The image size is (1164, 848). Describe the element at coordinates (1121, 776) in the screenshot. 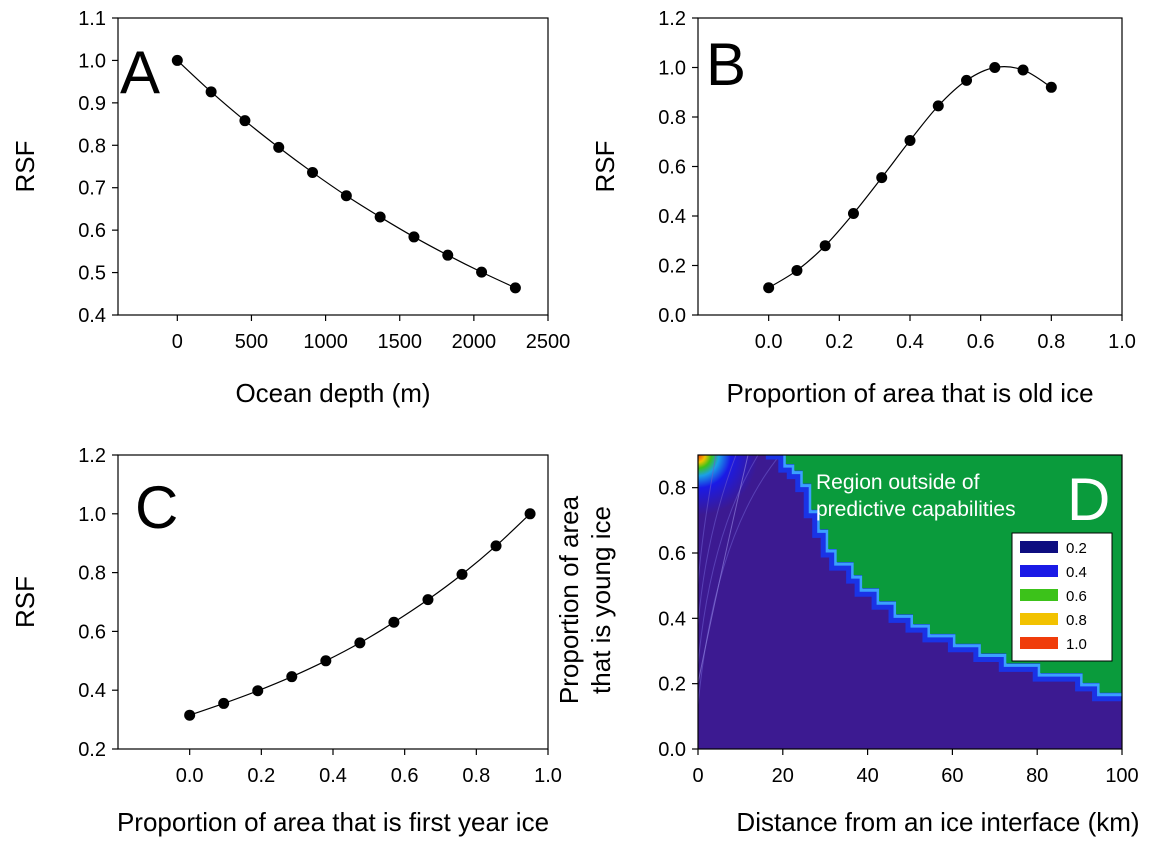

I see `x-tick-label: 100` at that location.